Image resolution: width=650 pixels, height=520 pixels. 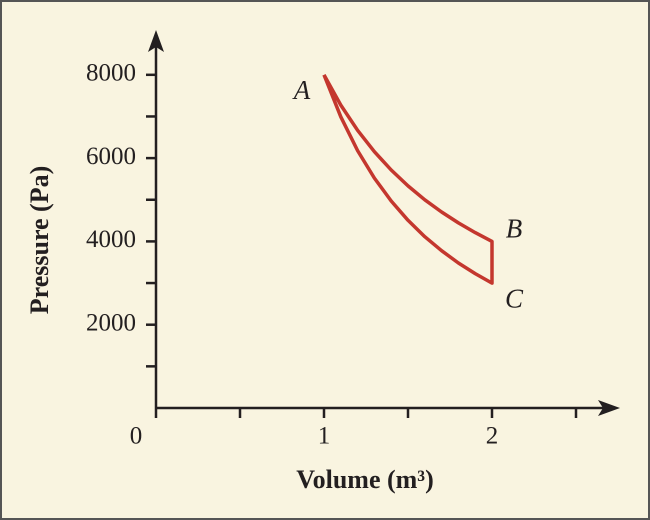 What do you see at coordinates (136, 436) in the screenshot?
I see `x-tick-label: 0` at bounding box center [136, 436].